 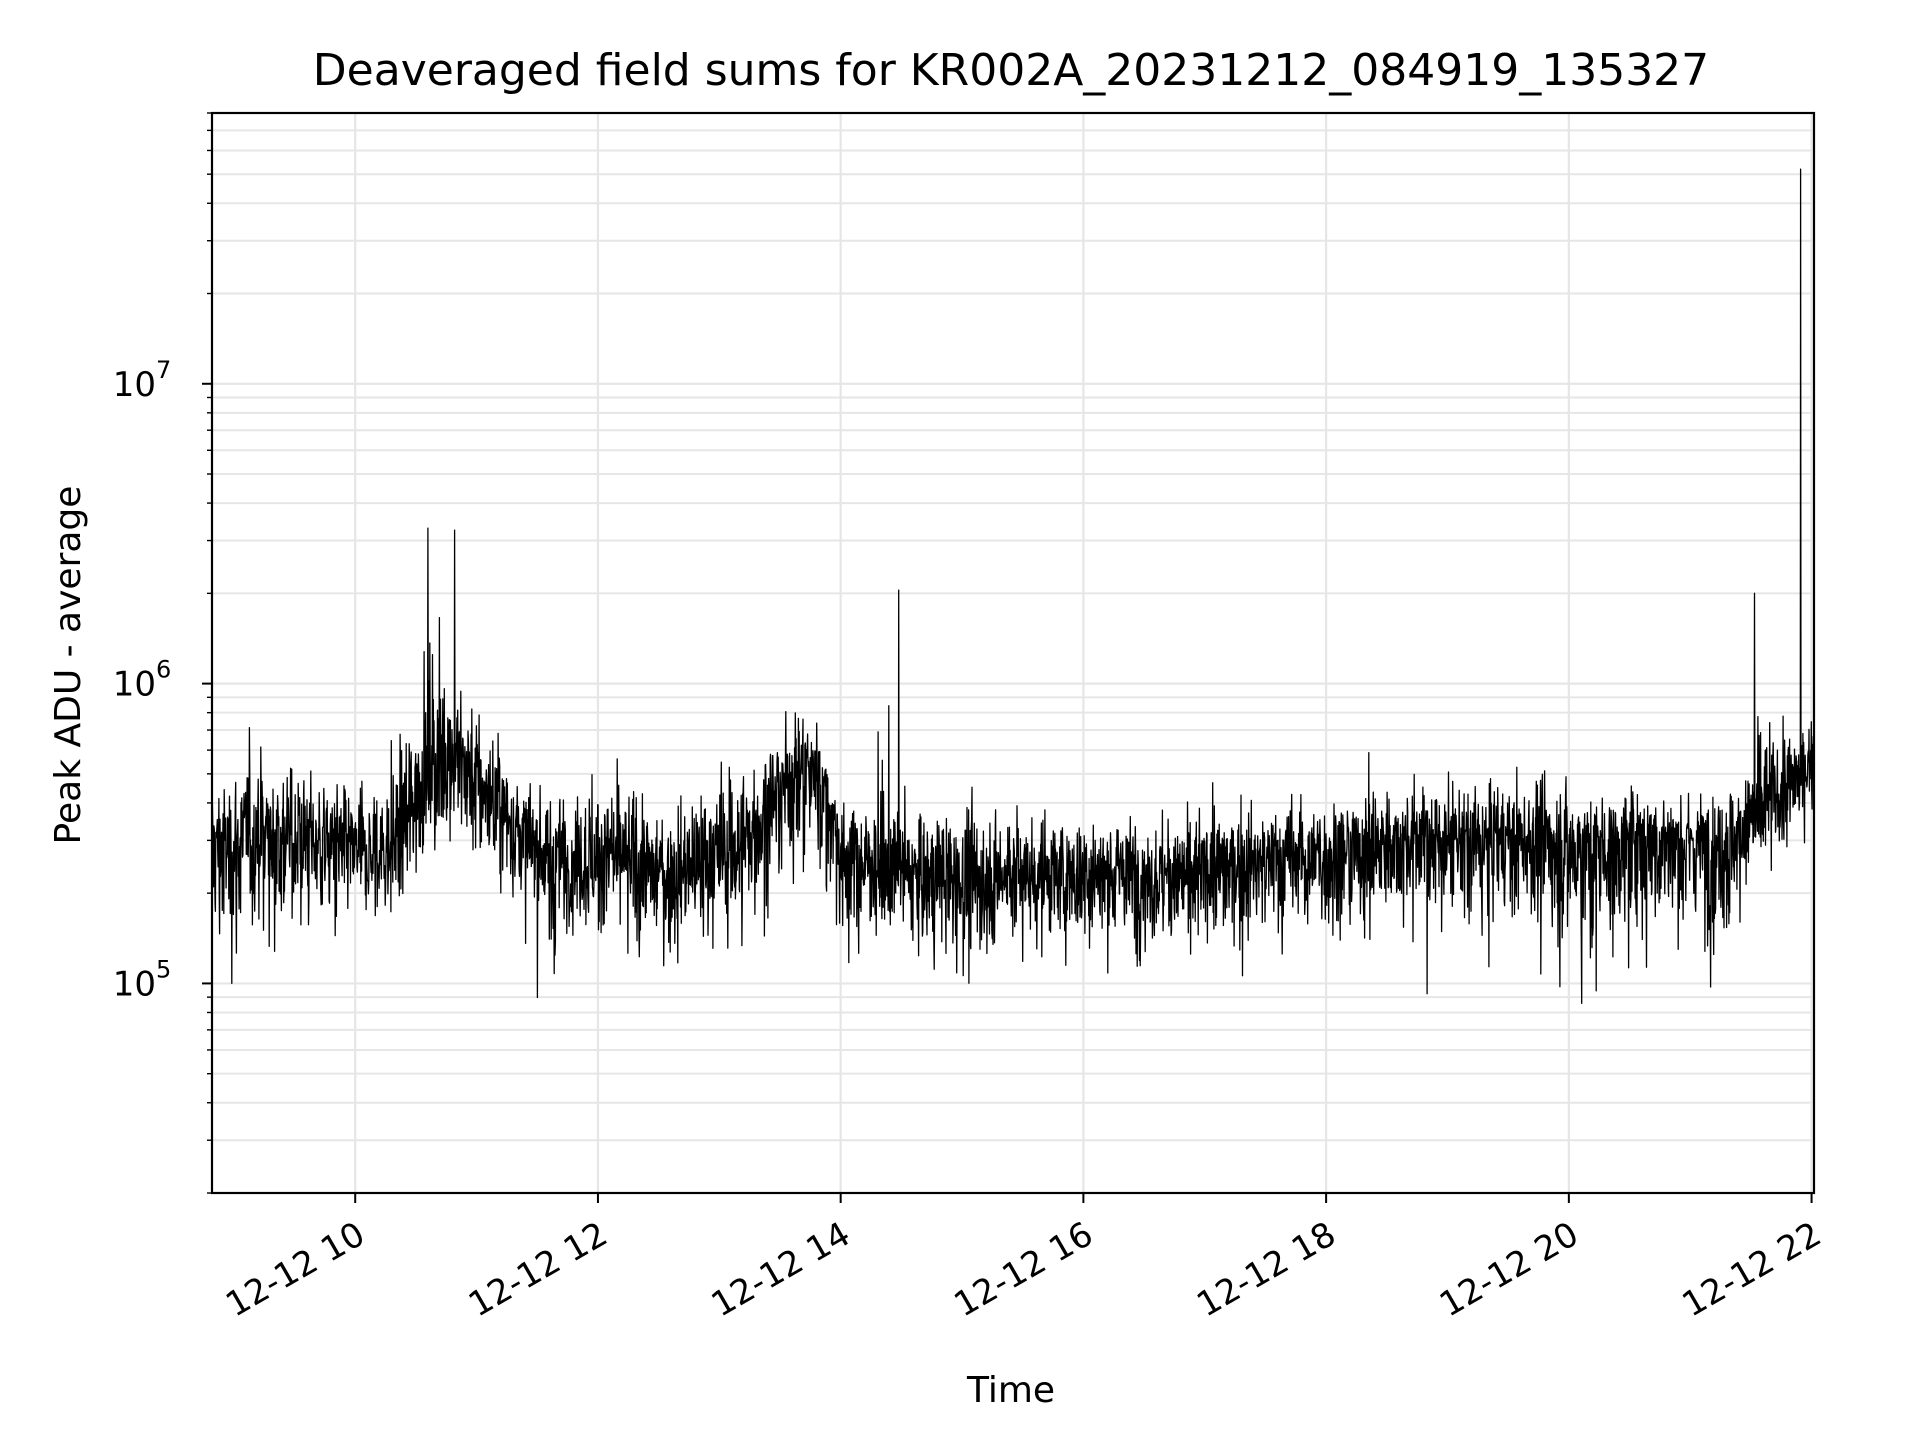 I want to click on y-tick-label: 10⁵, so click(x=142, y=979).